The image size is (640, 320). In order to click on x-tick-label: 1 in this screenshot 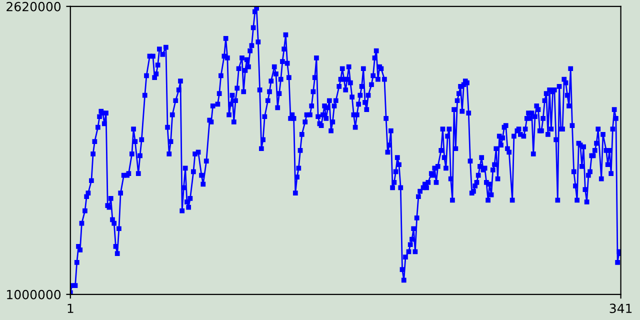, I will do `click(71, 308)`.